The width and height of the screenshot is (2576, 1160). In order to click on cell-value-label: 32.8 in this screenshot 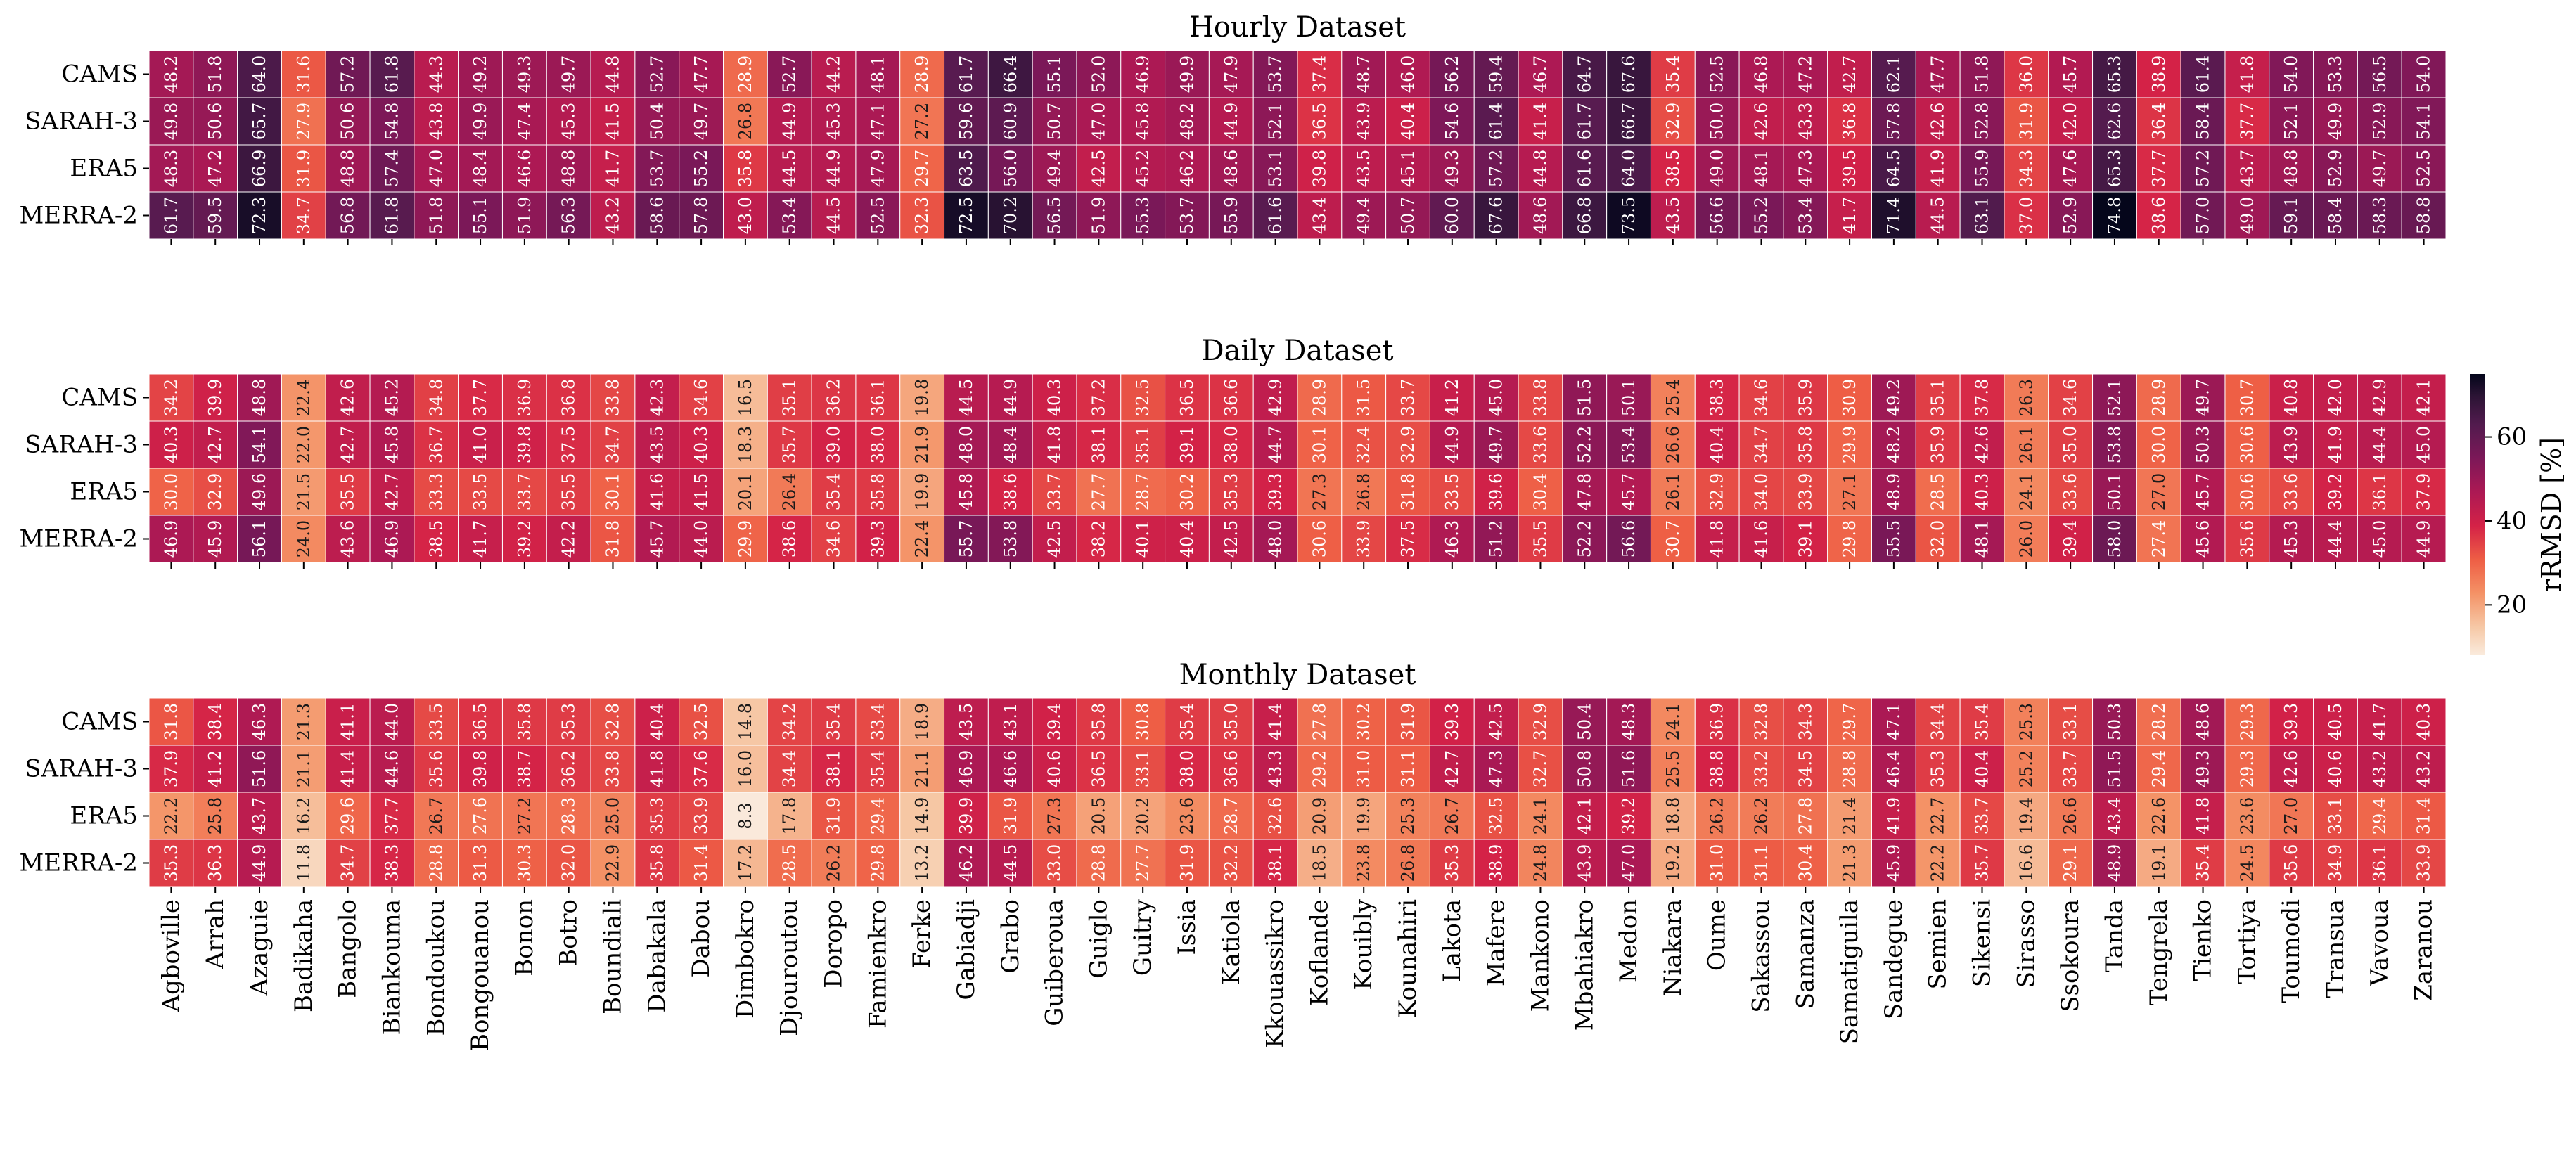, I will do `click(1761, 721)`.